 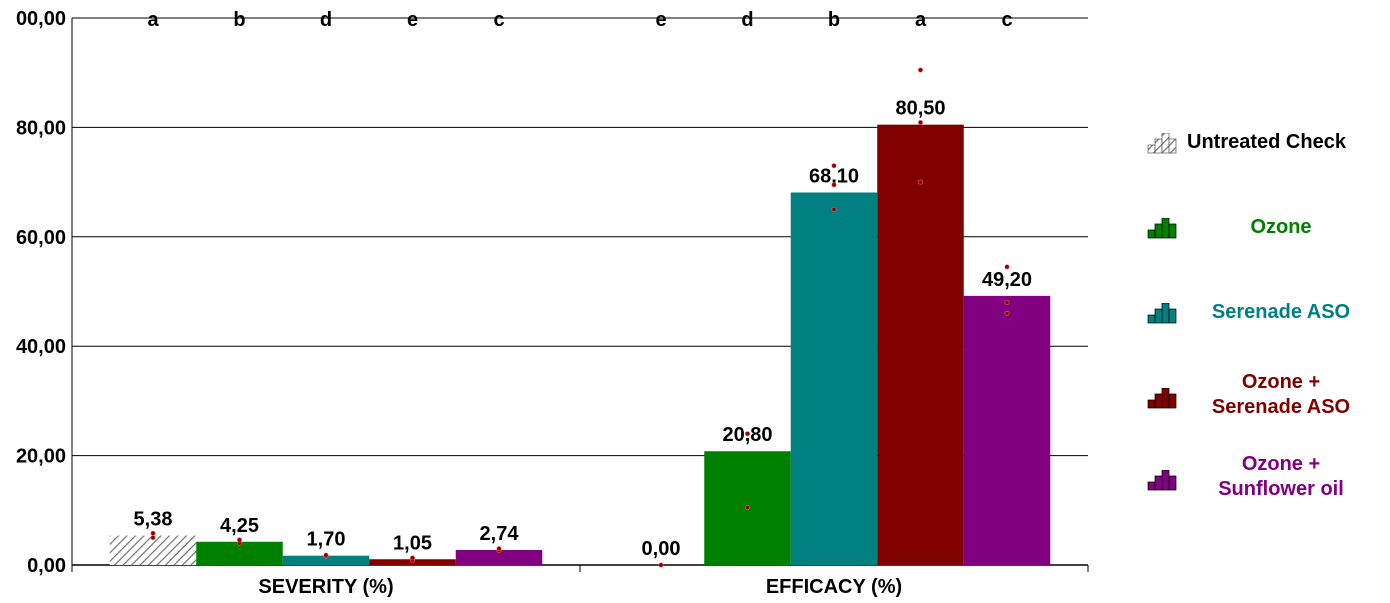 I want to click on legend-label: Serenade ASO, so click(x=1281, y=312).